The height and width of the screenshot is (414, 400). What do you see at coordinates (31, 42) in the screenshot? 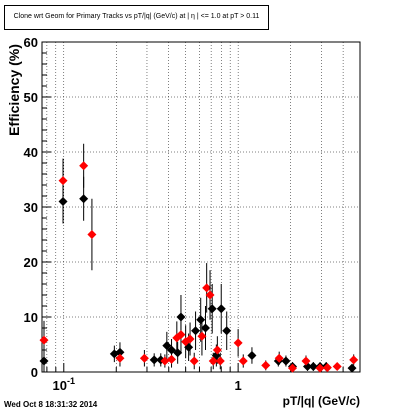
I see `y-tick-label: 60` at bounding box center [31, 42].